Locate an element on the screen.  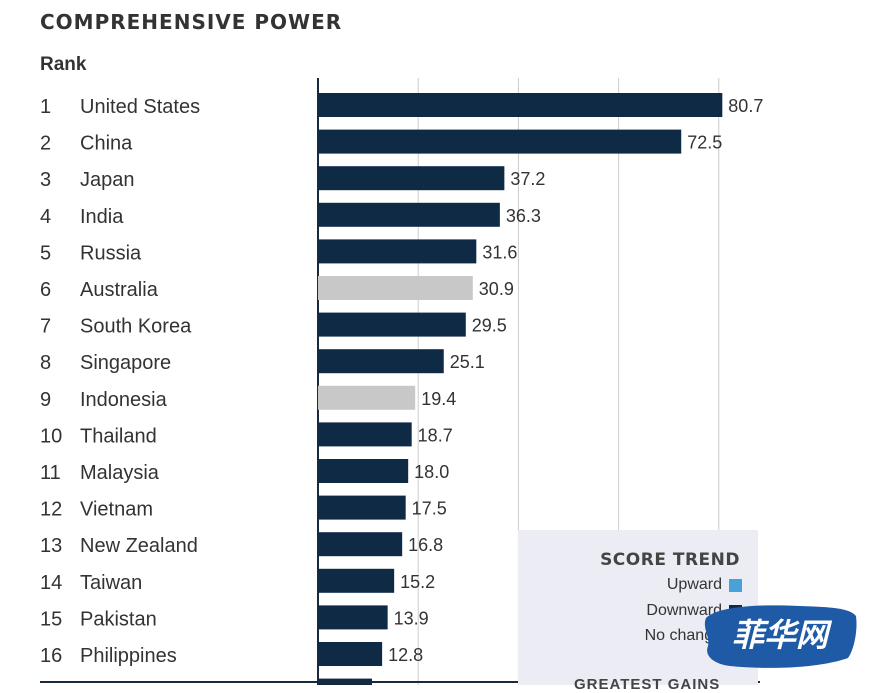
rank-column-header: Rank is located at coordinates (63, 64).